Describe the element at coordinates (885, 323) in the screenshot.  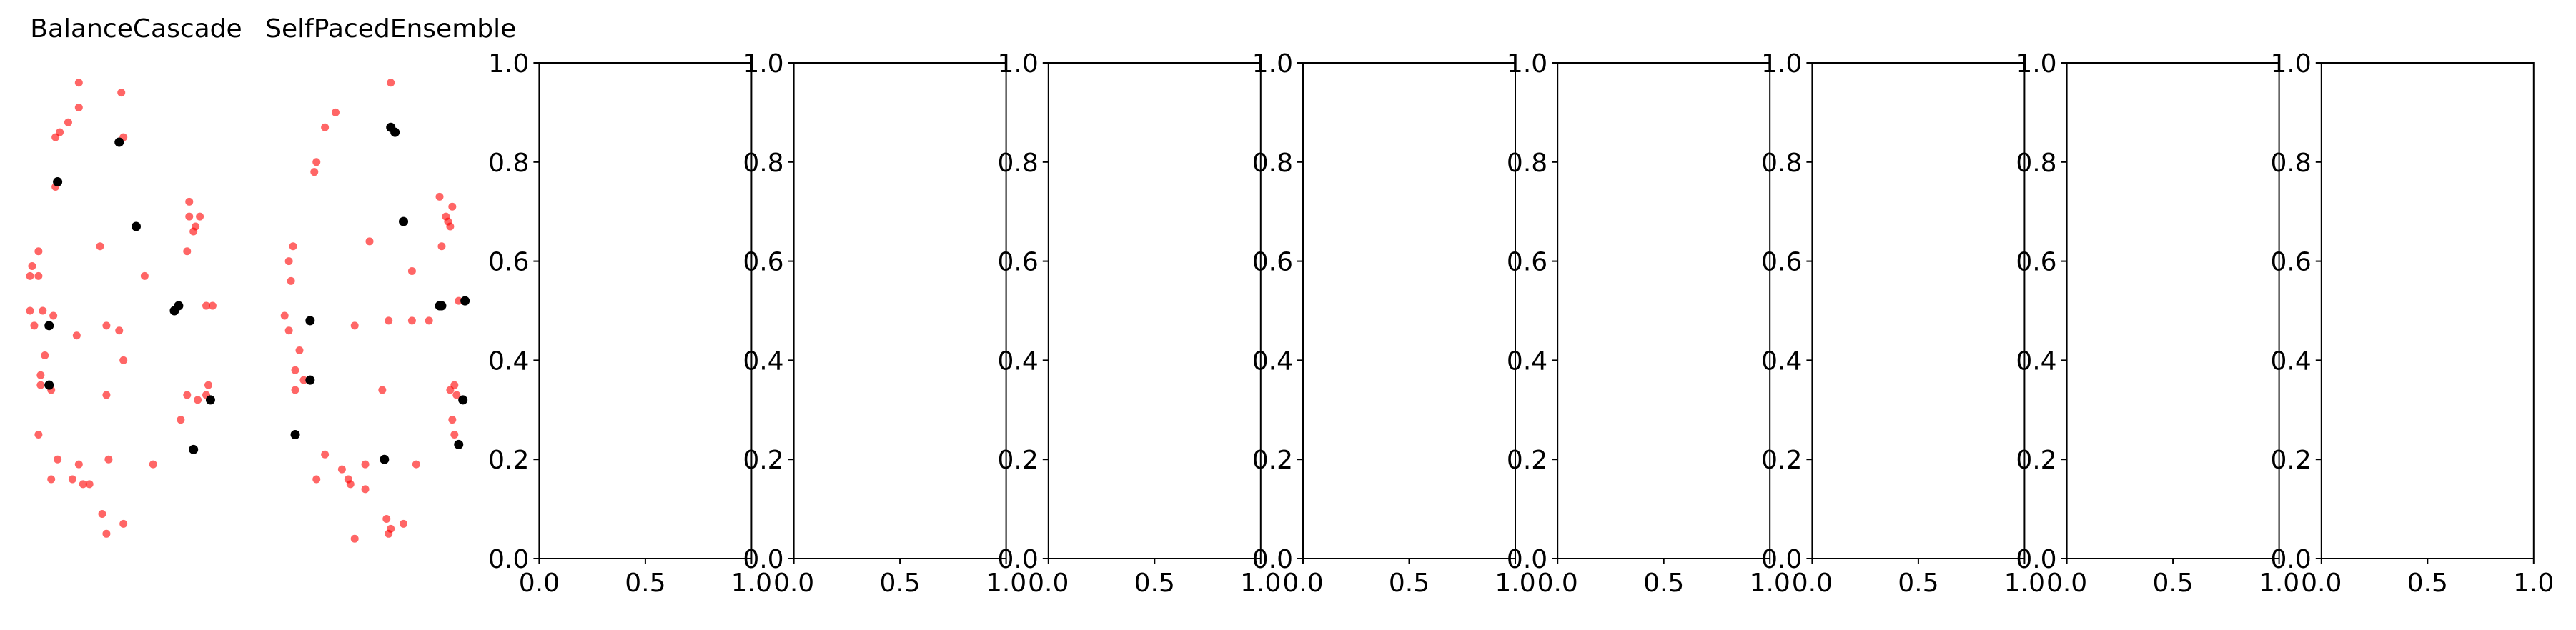
I see `subplot-4: 0.0 0.5 1.0 0.0 0.2 0.4 0.6 0.8 1.0` at that location.